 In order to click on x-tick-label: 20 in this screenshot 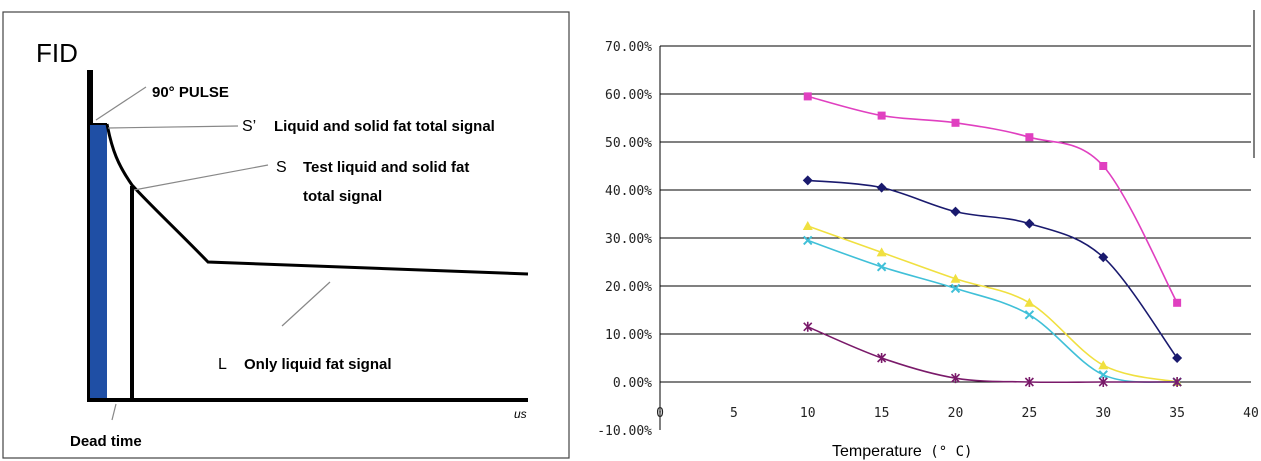, I will do `click(956, 413)`.